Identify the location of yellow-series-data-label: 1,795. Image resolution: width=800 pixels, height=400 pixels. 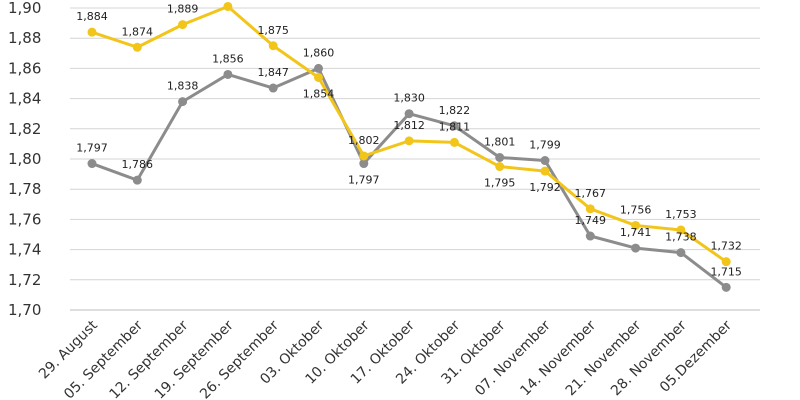
(500, 183).